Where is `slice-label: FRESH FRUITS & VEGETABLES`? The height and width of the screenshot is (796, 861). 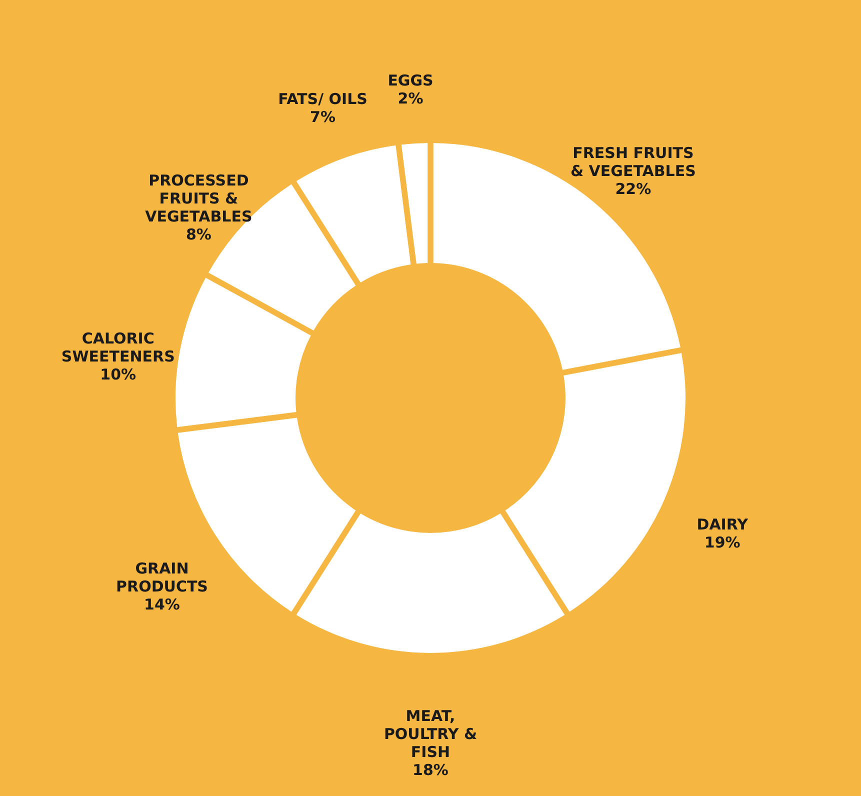 slice-label: FRESH FRUITS & VEGETABLES is located at coordinates (633, 162).